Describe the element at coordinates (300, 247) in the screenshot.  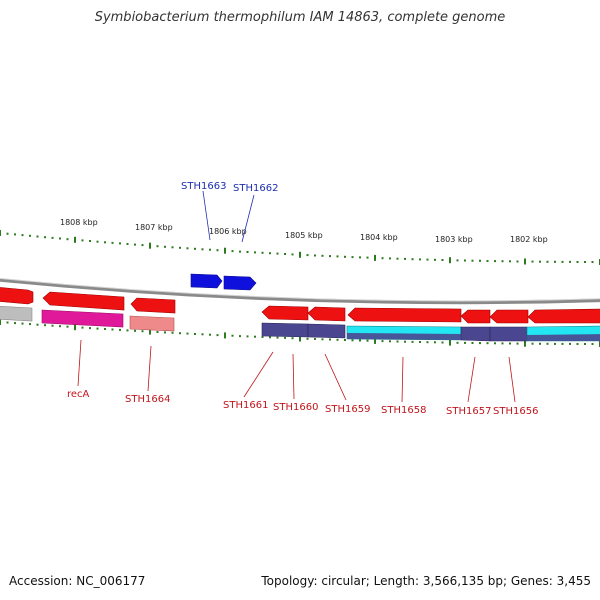
I see `tick-track-top` at that location.